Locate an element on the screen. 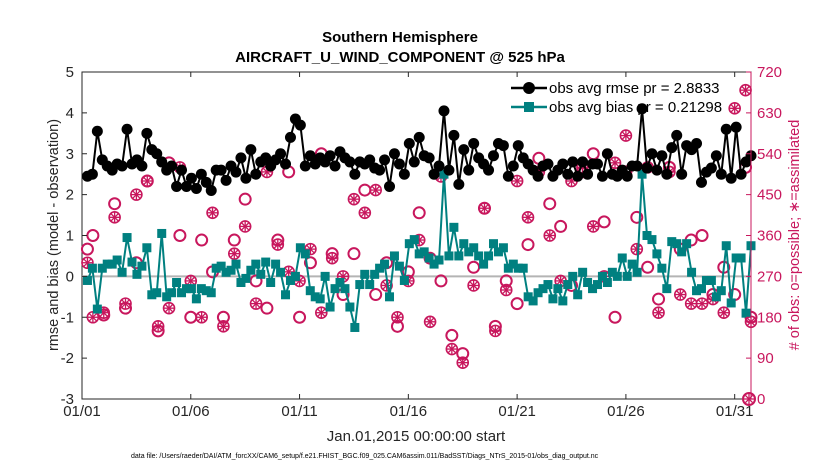 Image resolution: width=830 pixels, height=470 pixels. x-tick-label: 01/06 is located at coordinates (191, 411).